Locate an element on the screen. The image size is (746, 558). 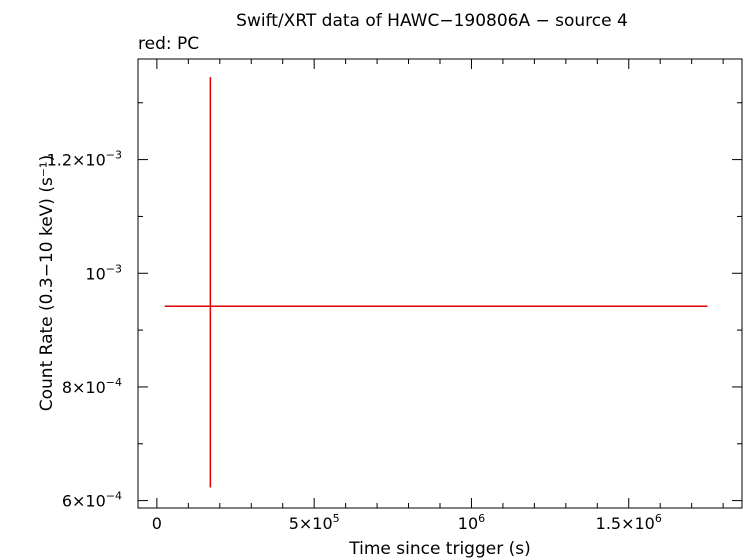
y-axis-label: Count Rate (0.3−10 keV) (s⁻¹) is located at coordinates (47, 283).